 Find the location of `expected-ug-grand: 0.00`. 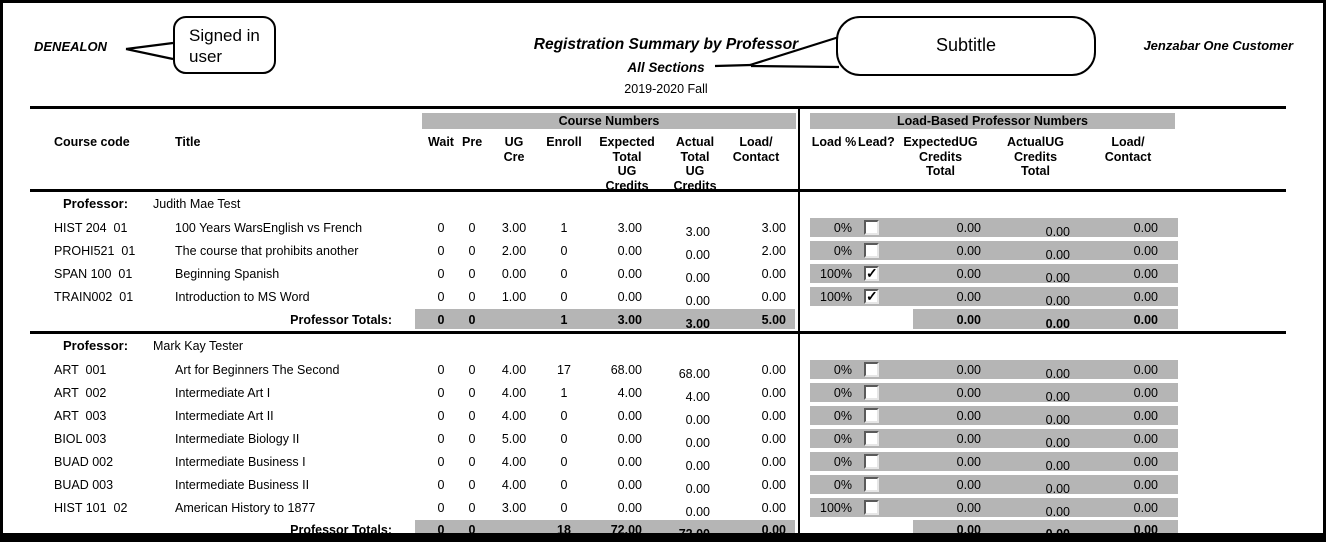

expected-ug-grand: 0.00 is located at coordinates (968, 319).